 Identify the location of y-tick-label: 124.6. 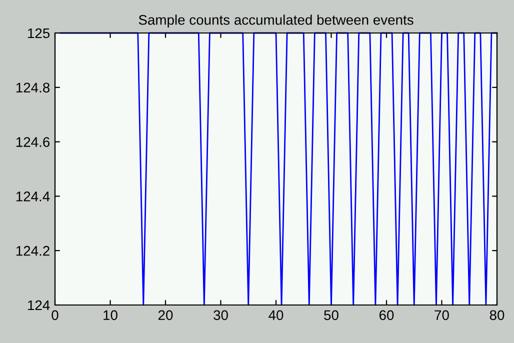
(33, 142).